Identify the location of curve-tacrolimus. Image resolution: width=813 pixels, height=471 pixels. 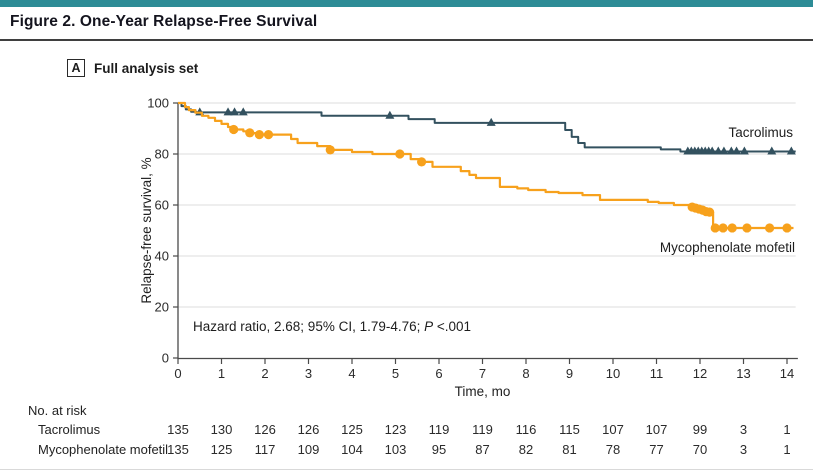
(487, 127).